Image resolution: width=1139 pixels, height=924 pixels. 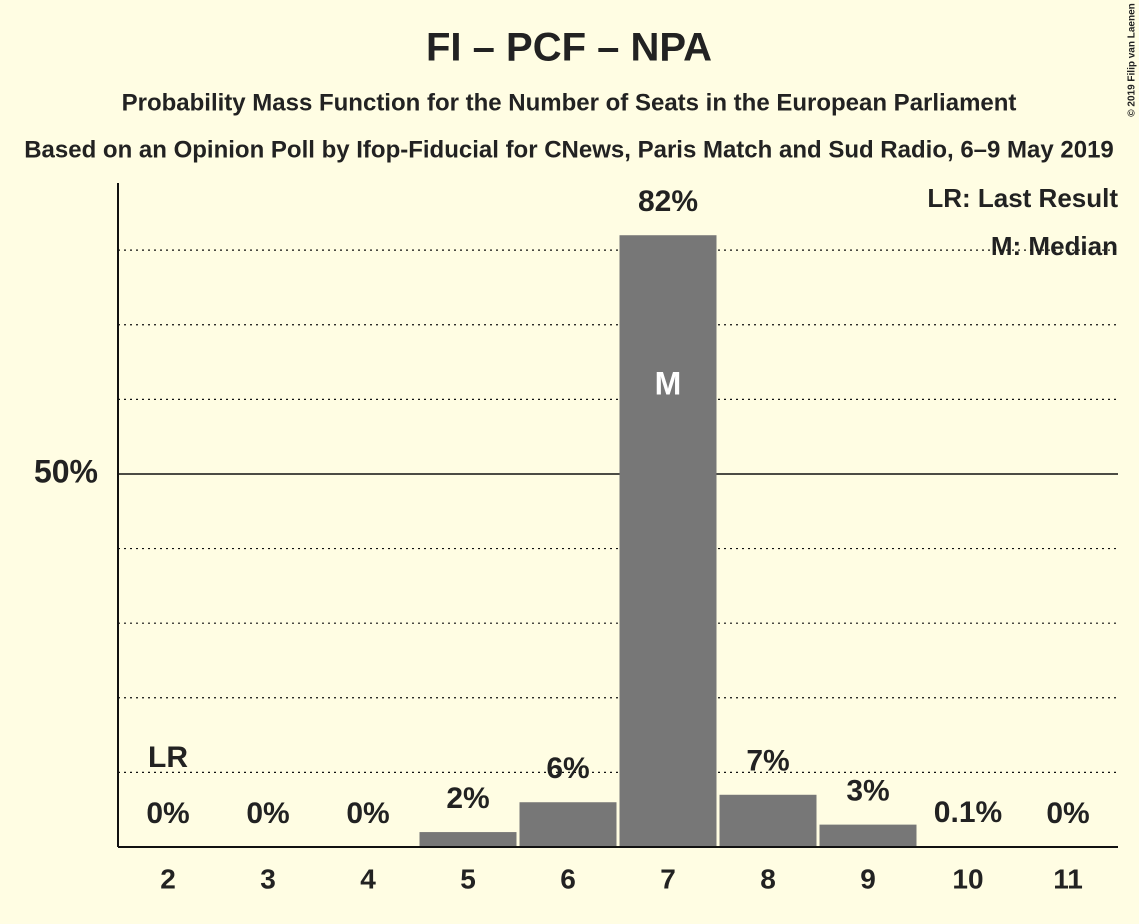 What do you see at coordinates (1054, 246) in the screenshot?
I see `legend-entry: M: Median` at bounding box center [1054, 246].